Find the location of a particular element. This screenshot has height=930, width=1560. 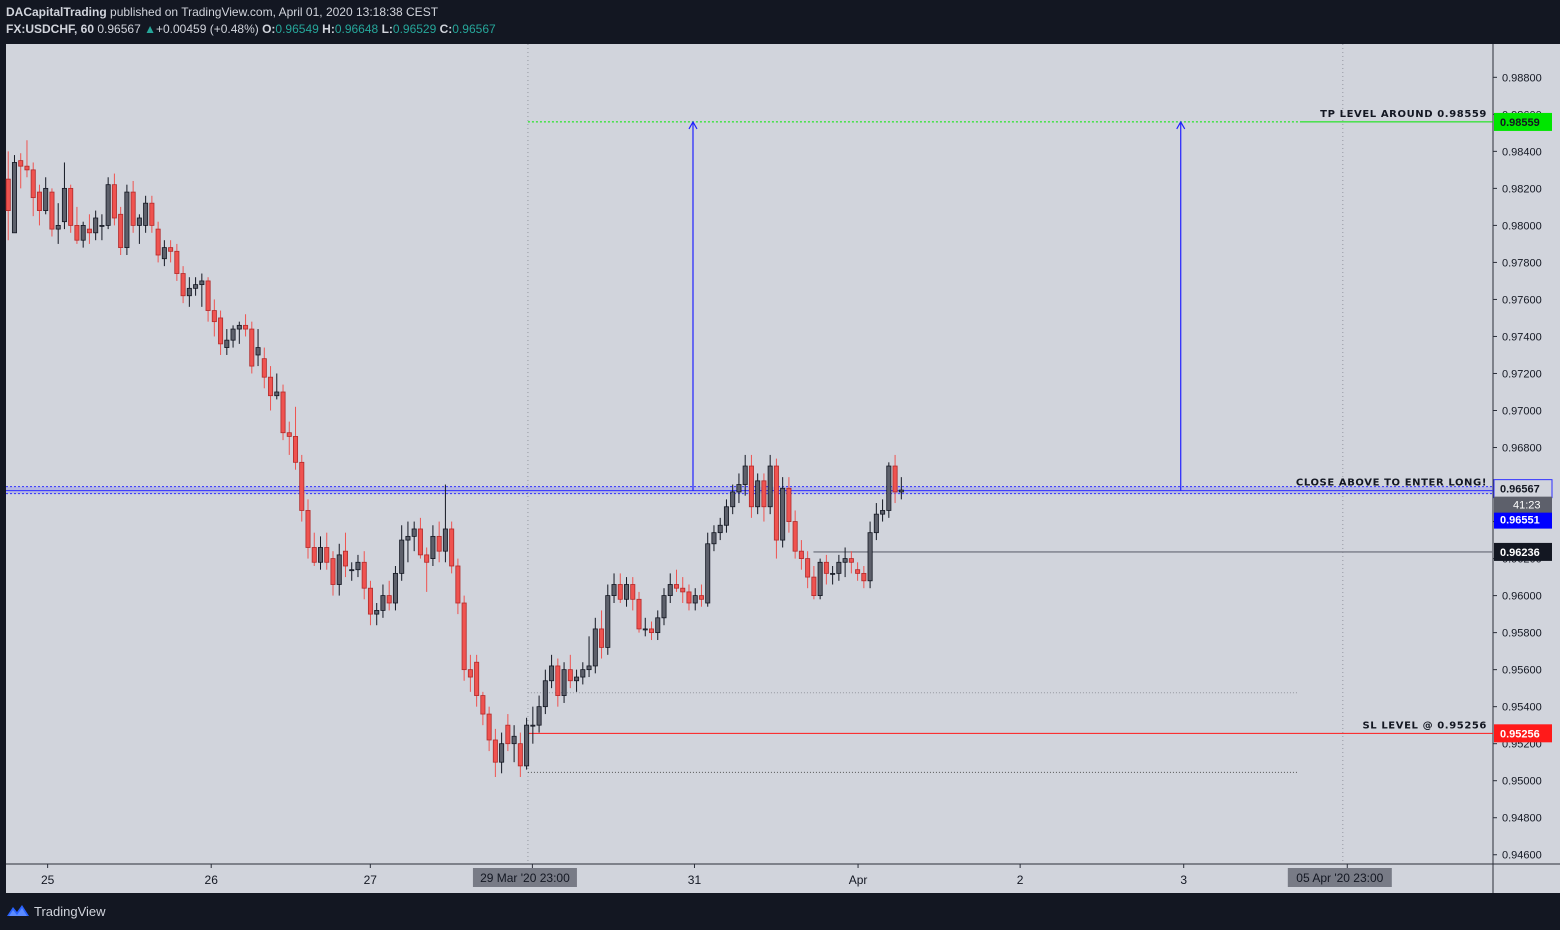

open-label: O: is located at coordinates (269, 29).